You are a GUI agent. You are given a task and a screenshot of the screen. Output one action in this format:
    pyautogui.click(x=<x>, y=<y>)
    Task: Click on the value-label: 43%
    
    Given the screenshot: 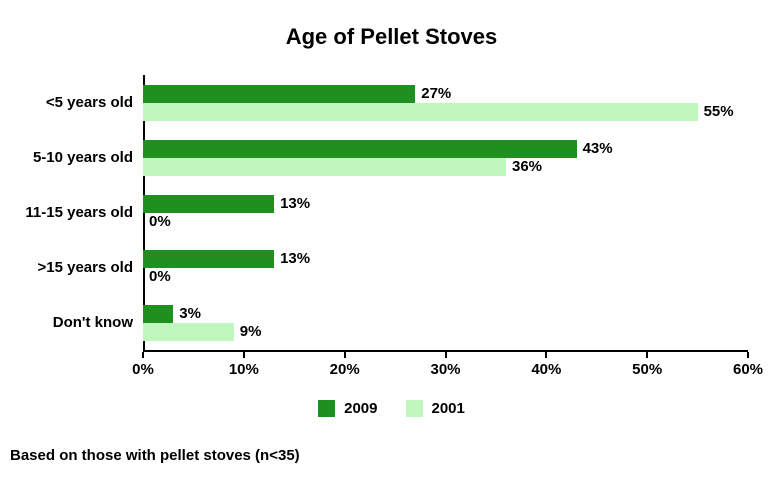 What is the action you would take?
    pyautogui.click(x=597, y=148)
    